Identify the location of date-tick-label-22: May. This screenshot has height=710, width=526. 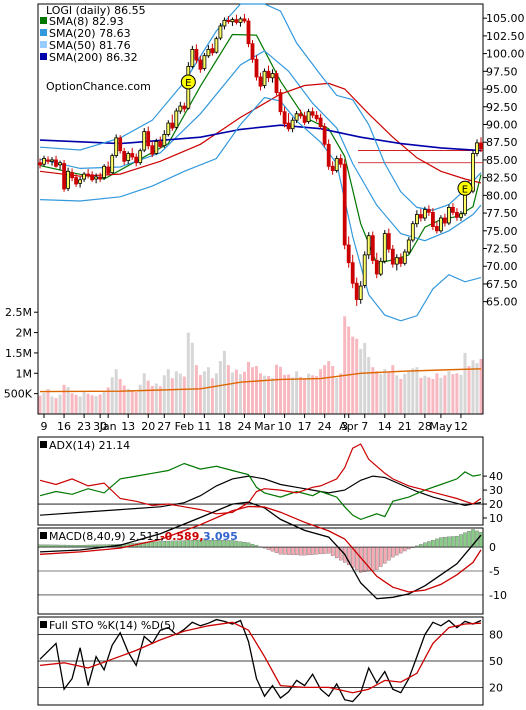
(441, 426).